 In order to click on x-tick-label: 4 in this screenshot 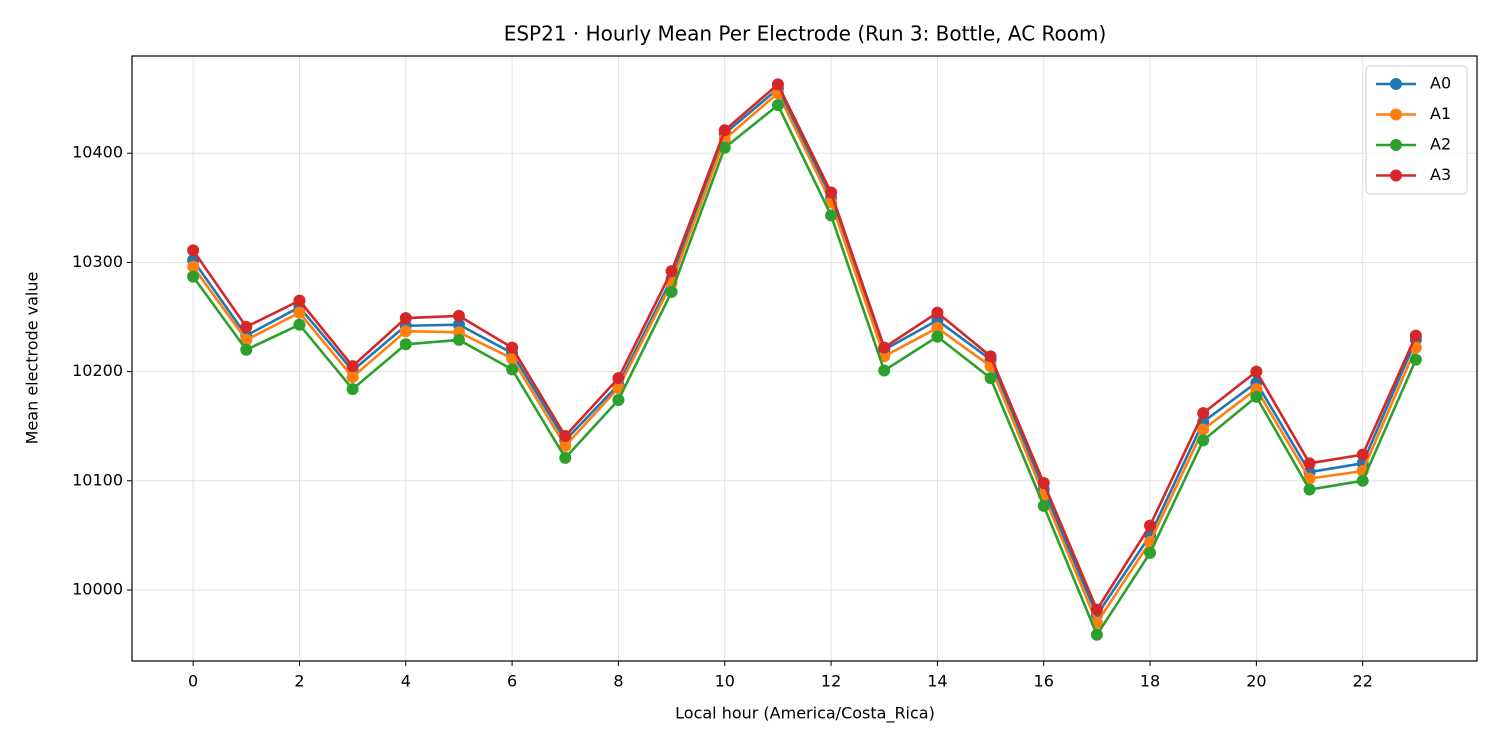, I will do `click(406, 681)`.